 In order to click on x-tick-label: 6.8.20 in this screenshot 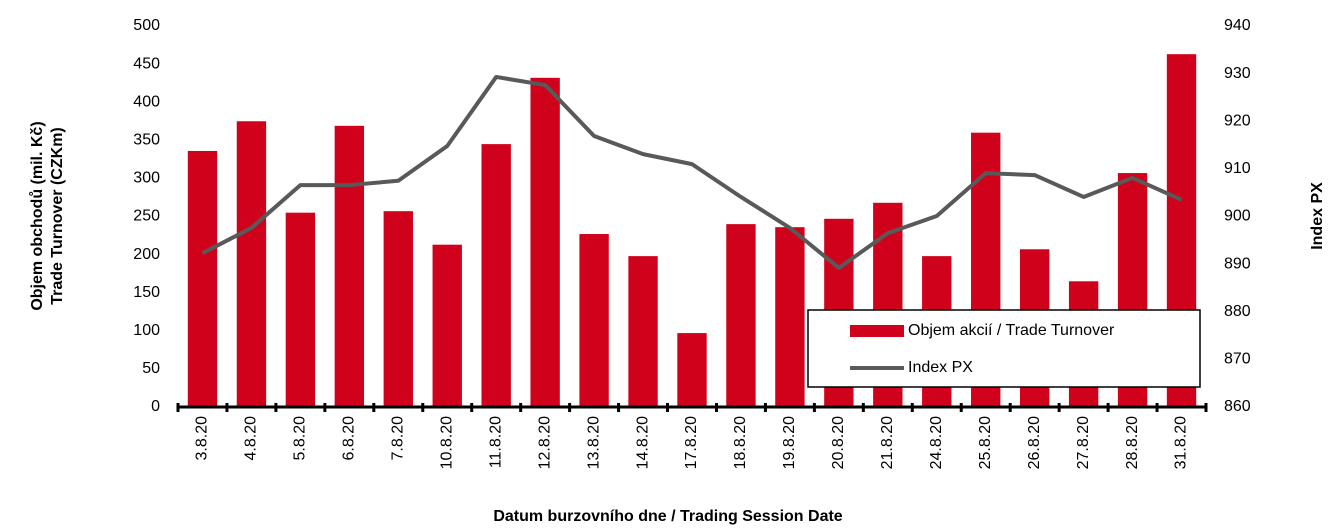, I will do `click(349, 438)`.